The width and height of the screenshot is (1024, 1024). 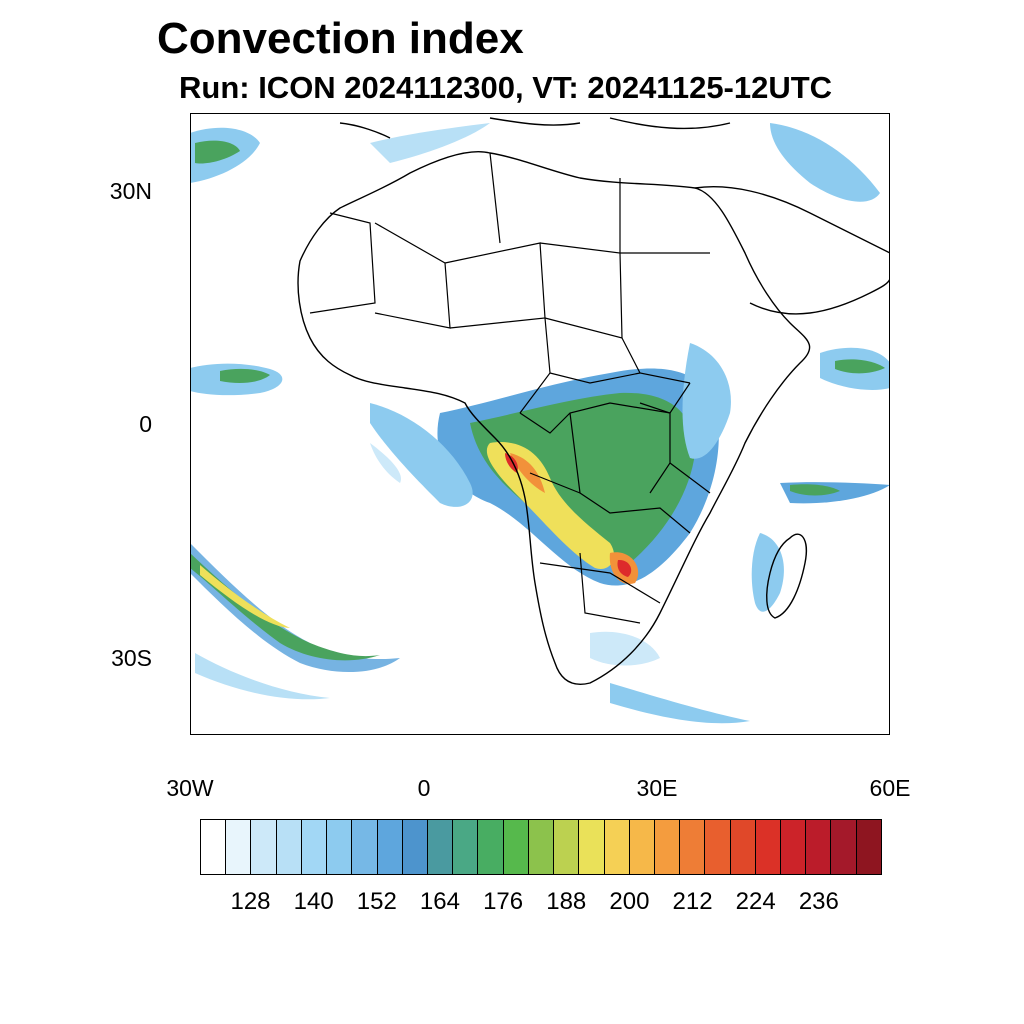 I want to click on colorbar-tick-label: 224, so click(x=755, y=901).